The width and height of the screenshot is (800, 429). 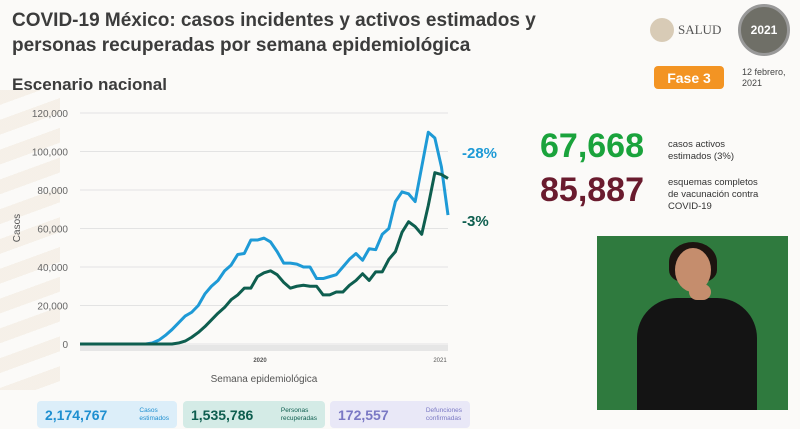 What do you see at coordinates (479, 153) in the screenshot?
I see `series-change-annotation: -28%` at bounding box center [479, 153].